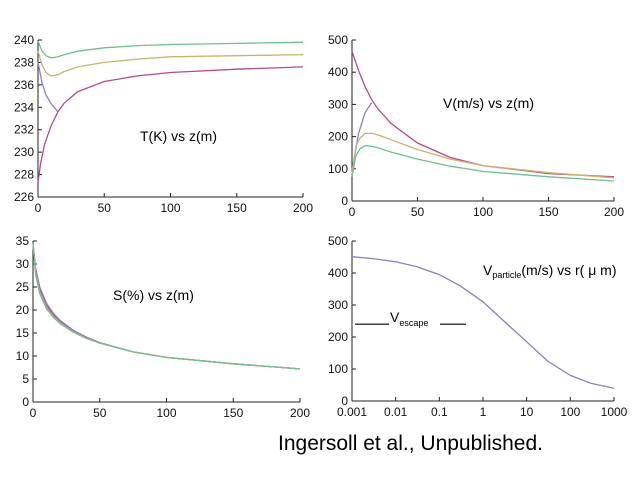 Image resolution: width=640 pixels, height=480 pixels. Describe the element at coordinates (483, 412) in the screenshot. I see `x-tick-label: 1` at that location.